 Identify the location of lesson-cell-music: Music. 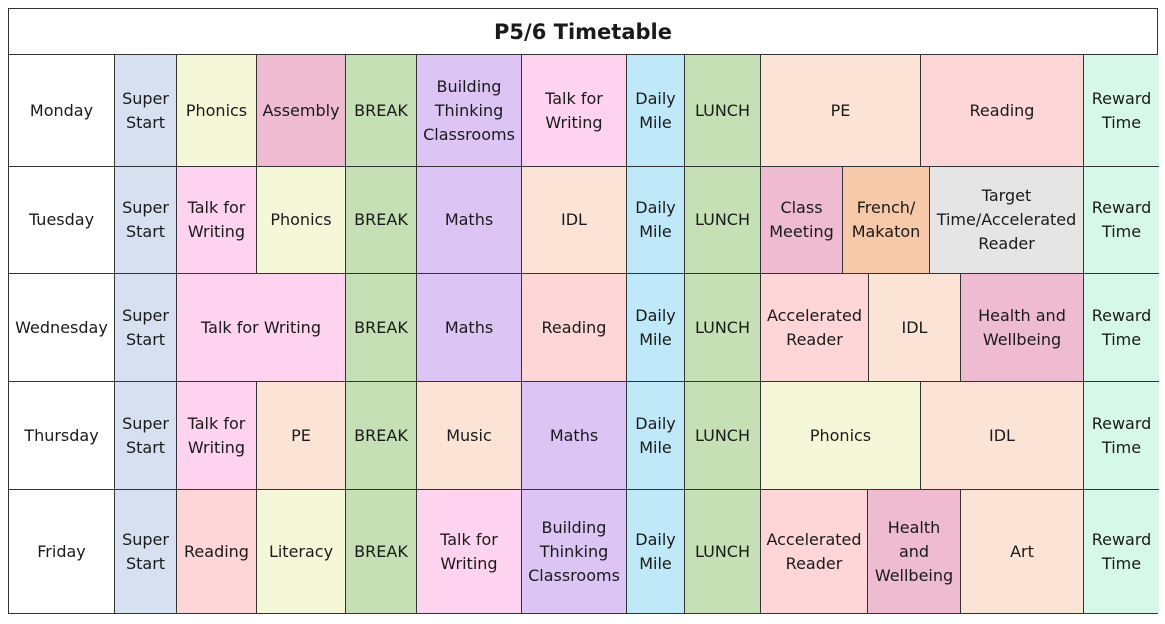
(469, 436).